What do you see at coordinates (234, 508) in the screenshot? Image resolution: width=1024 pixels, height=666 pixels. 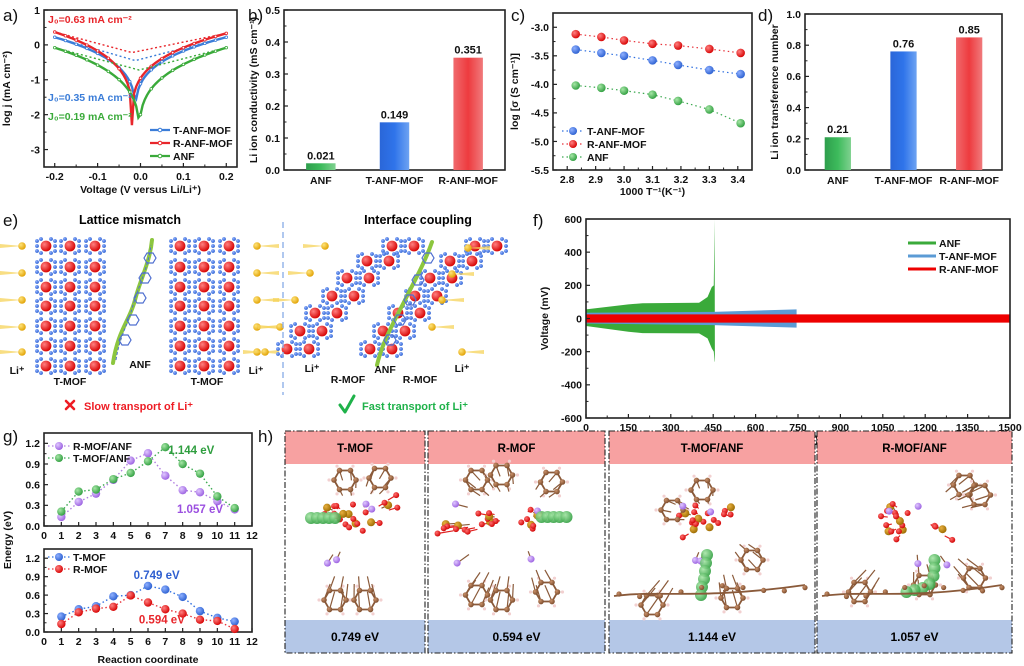 I see `profile-point-t-mof/anf` at bounding box center [234, 508].